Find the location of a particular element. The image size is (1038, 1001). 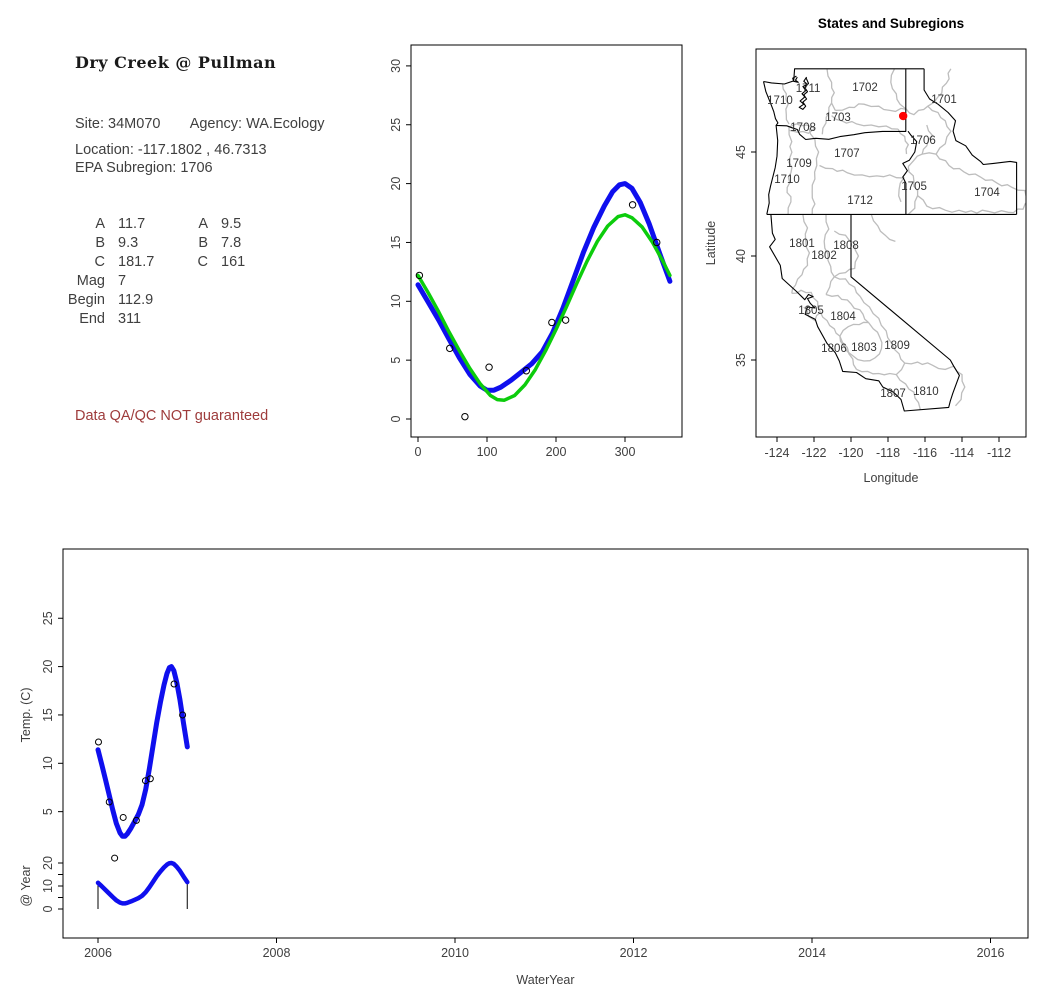

location-line: Location: -117.1802 , 46.7313 is located at coordinates (171, 150).